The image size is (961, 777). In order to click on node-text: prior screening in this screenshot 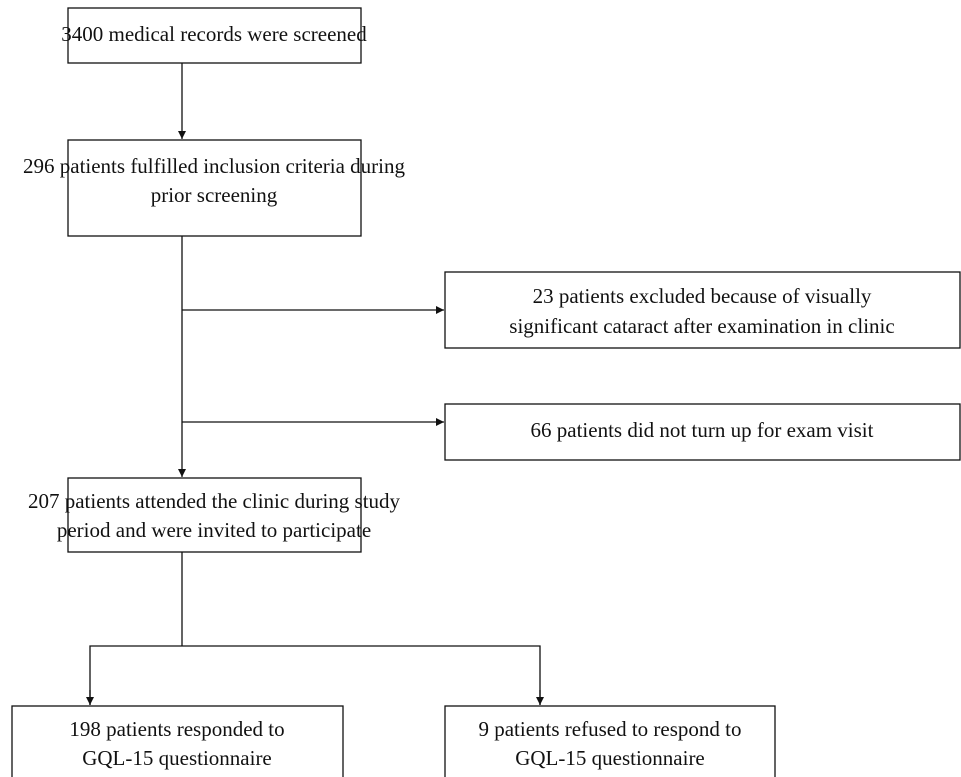, I will do `click(214, 195)`.